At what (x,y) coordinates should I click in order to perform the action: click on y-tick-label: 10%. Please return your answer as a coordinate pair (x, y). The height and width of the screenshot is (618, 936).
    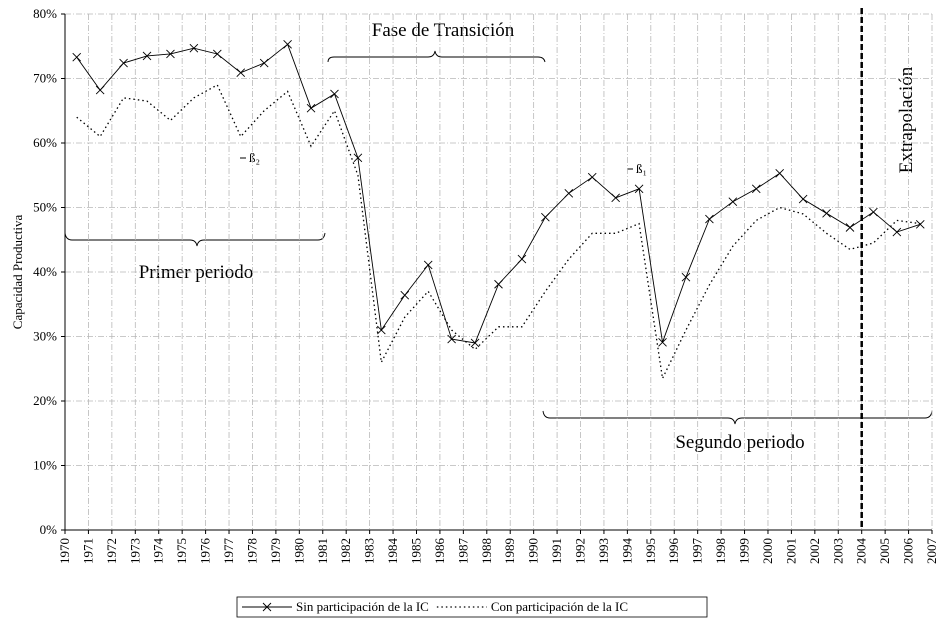
    Looking at the image, I should click on (45, 465).